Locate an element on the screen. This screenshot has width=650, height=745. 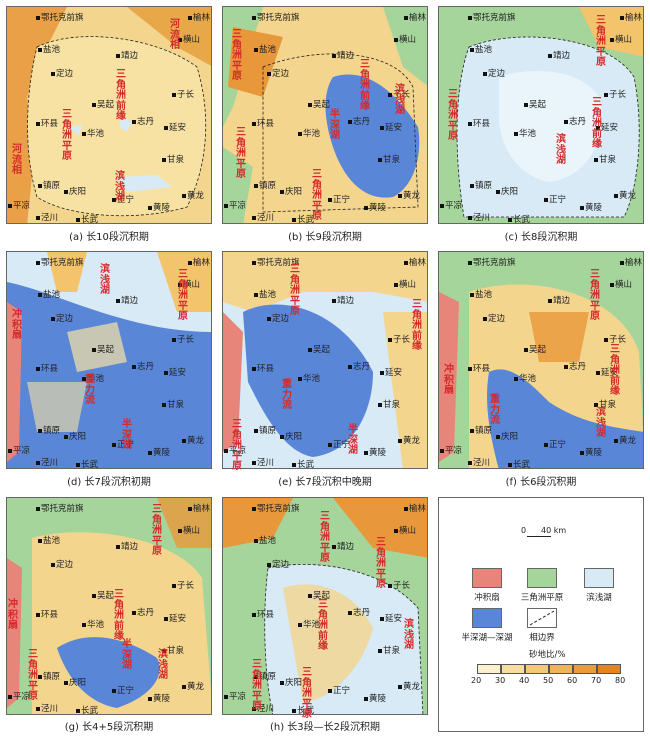
facies-fan-label: 冲积扇 is located at coordinates (13, 615).